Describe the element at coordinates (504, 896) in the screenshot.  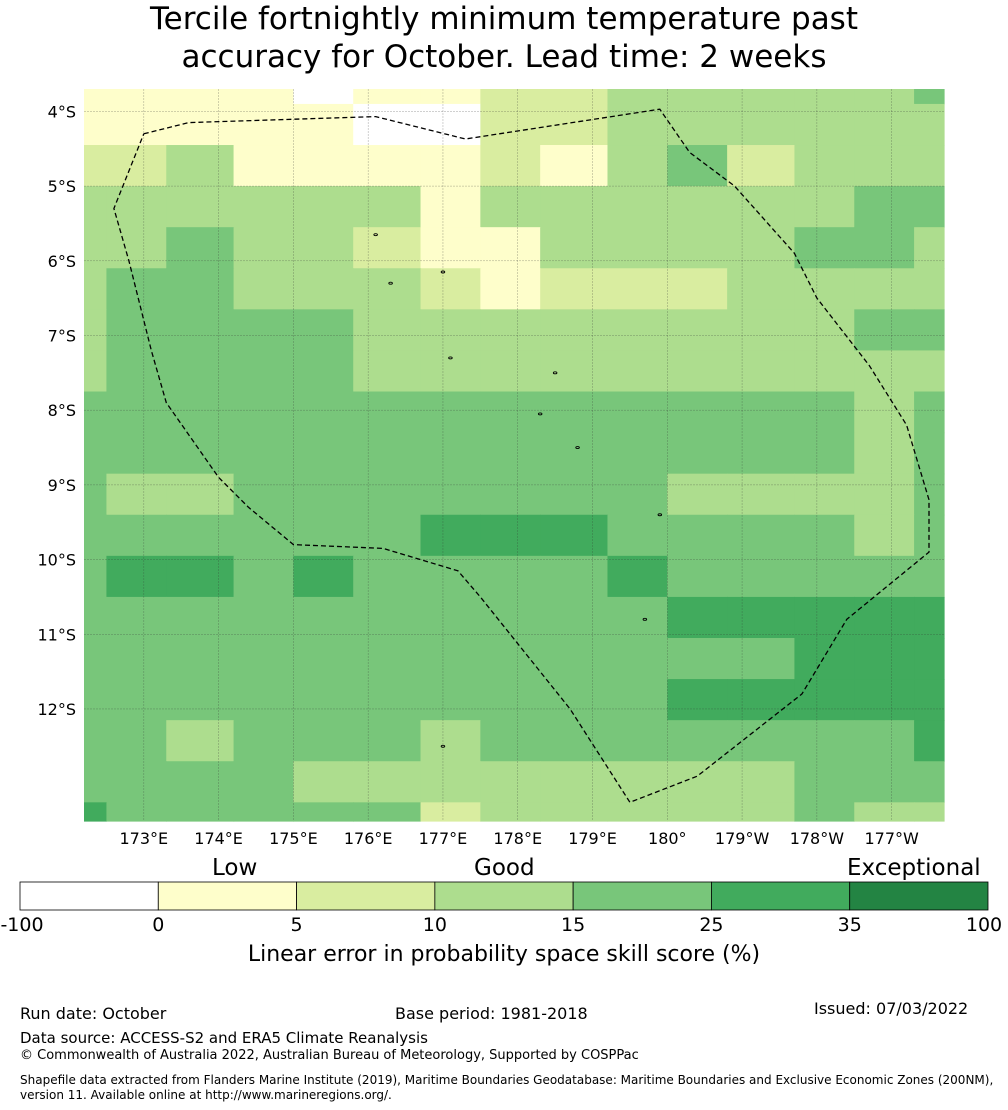
I see `colorbar` at that location.